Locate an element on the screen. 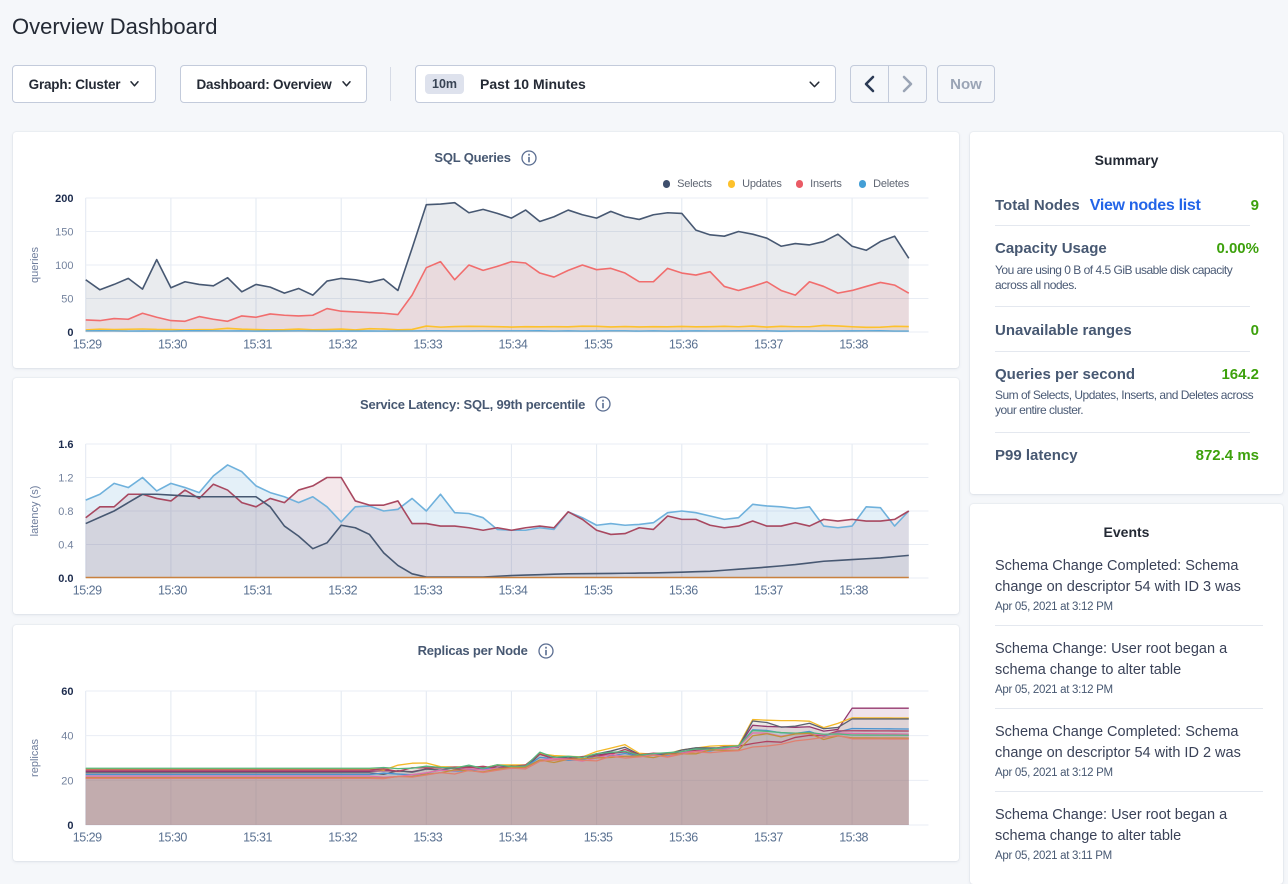 The height and width of the screenshot is (884, 1288). svg-text: replicas is located at coordinates (35, 757).